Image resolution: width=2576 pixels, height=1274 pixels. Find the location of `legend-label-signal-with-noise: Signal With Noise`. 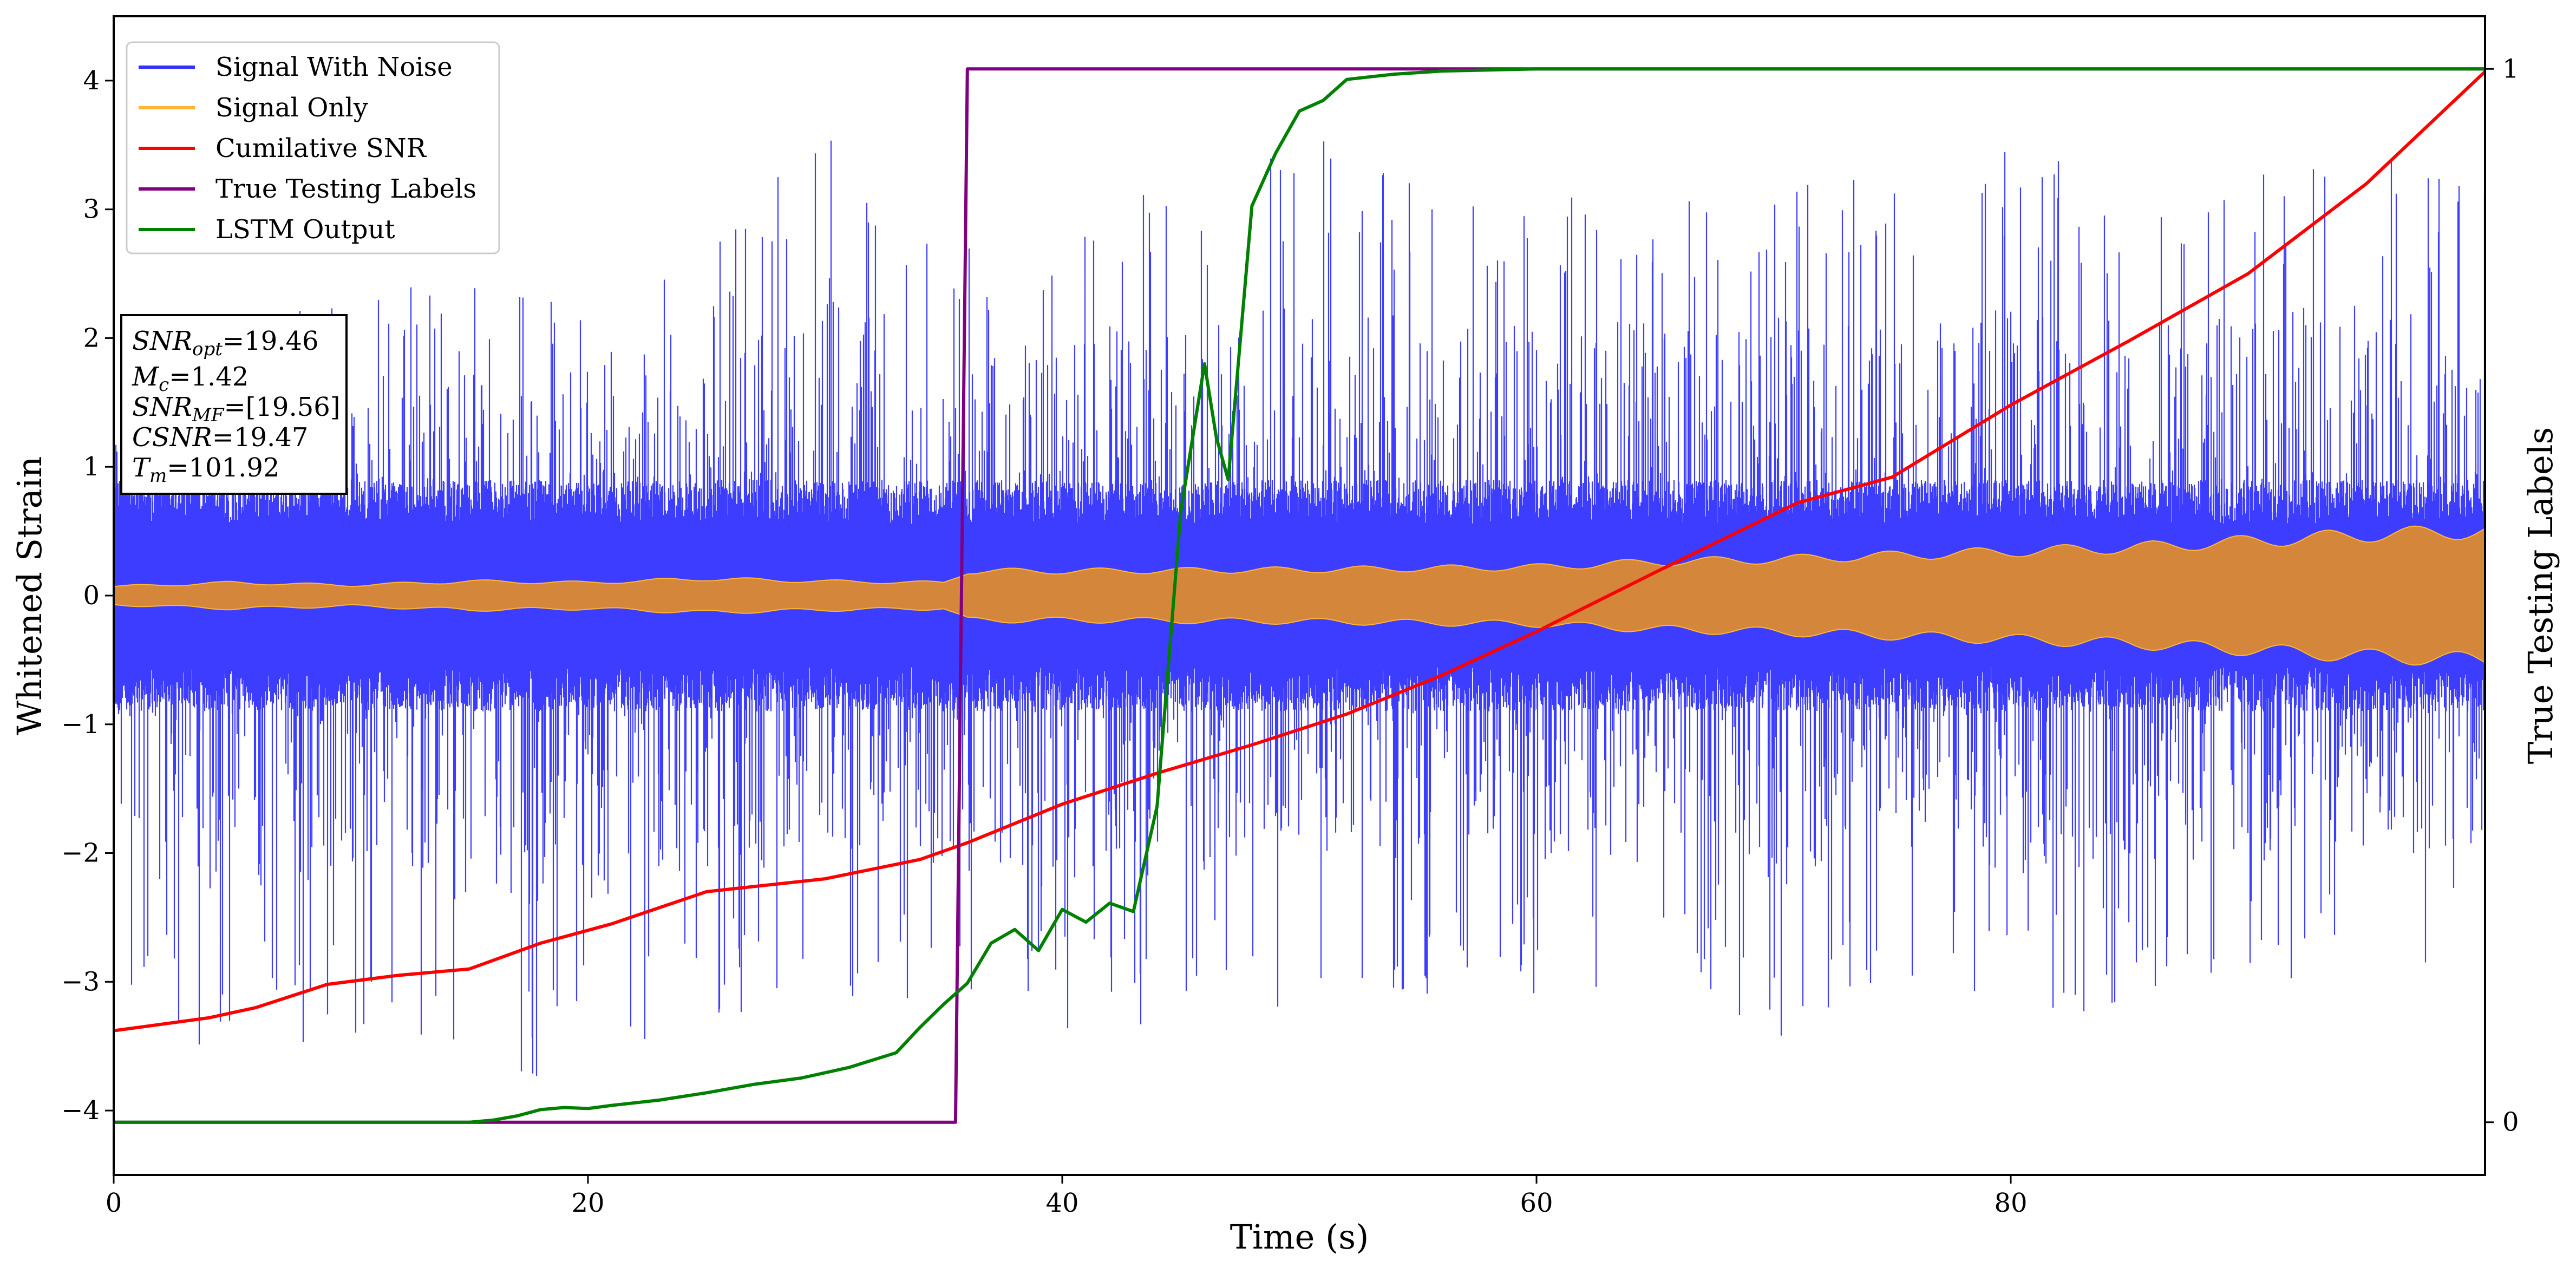

legend-label-signal-with-noise: Signal With Noise is located at coordinates (334, 67).